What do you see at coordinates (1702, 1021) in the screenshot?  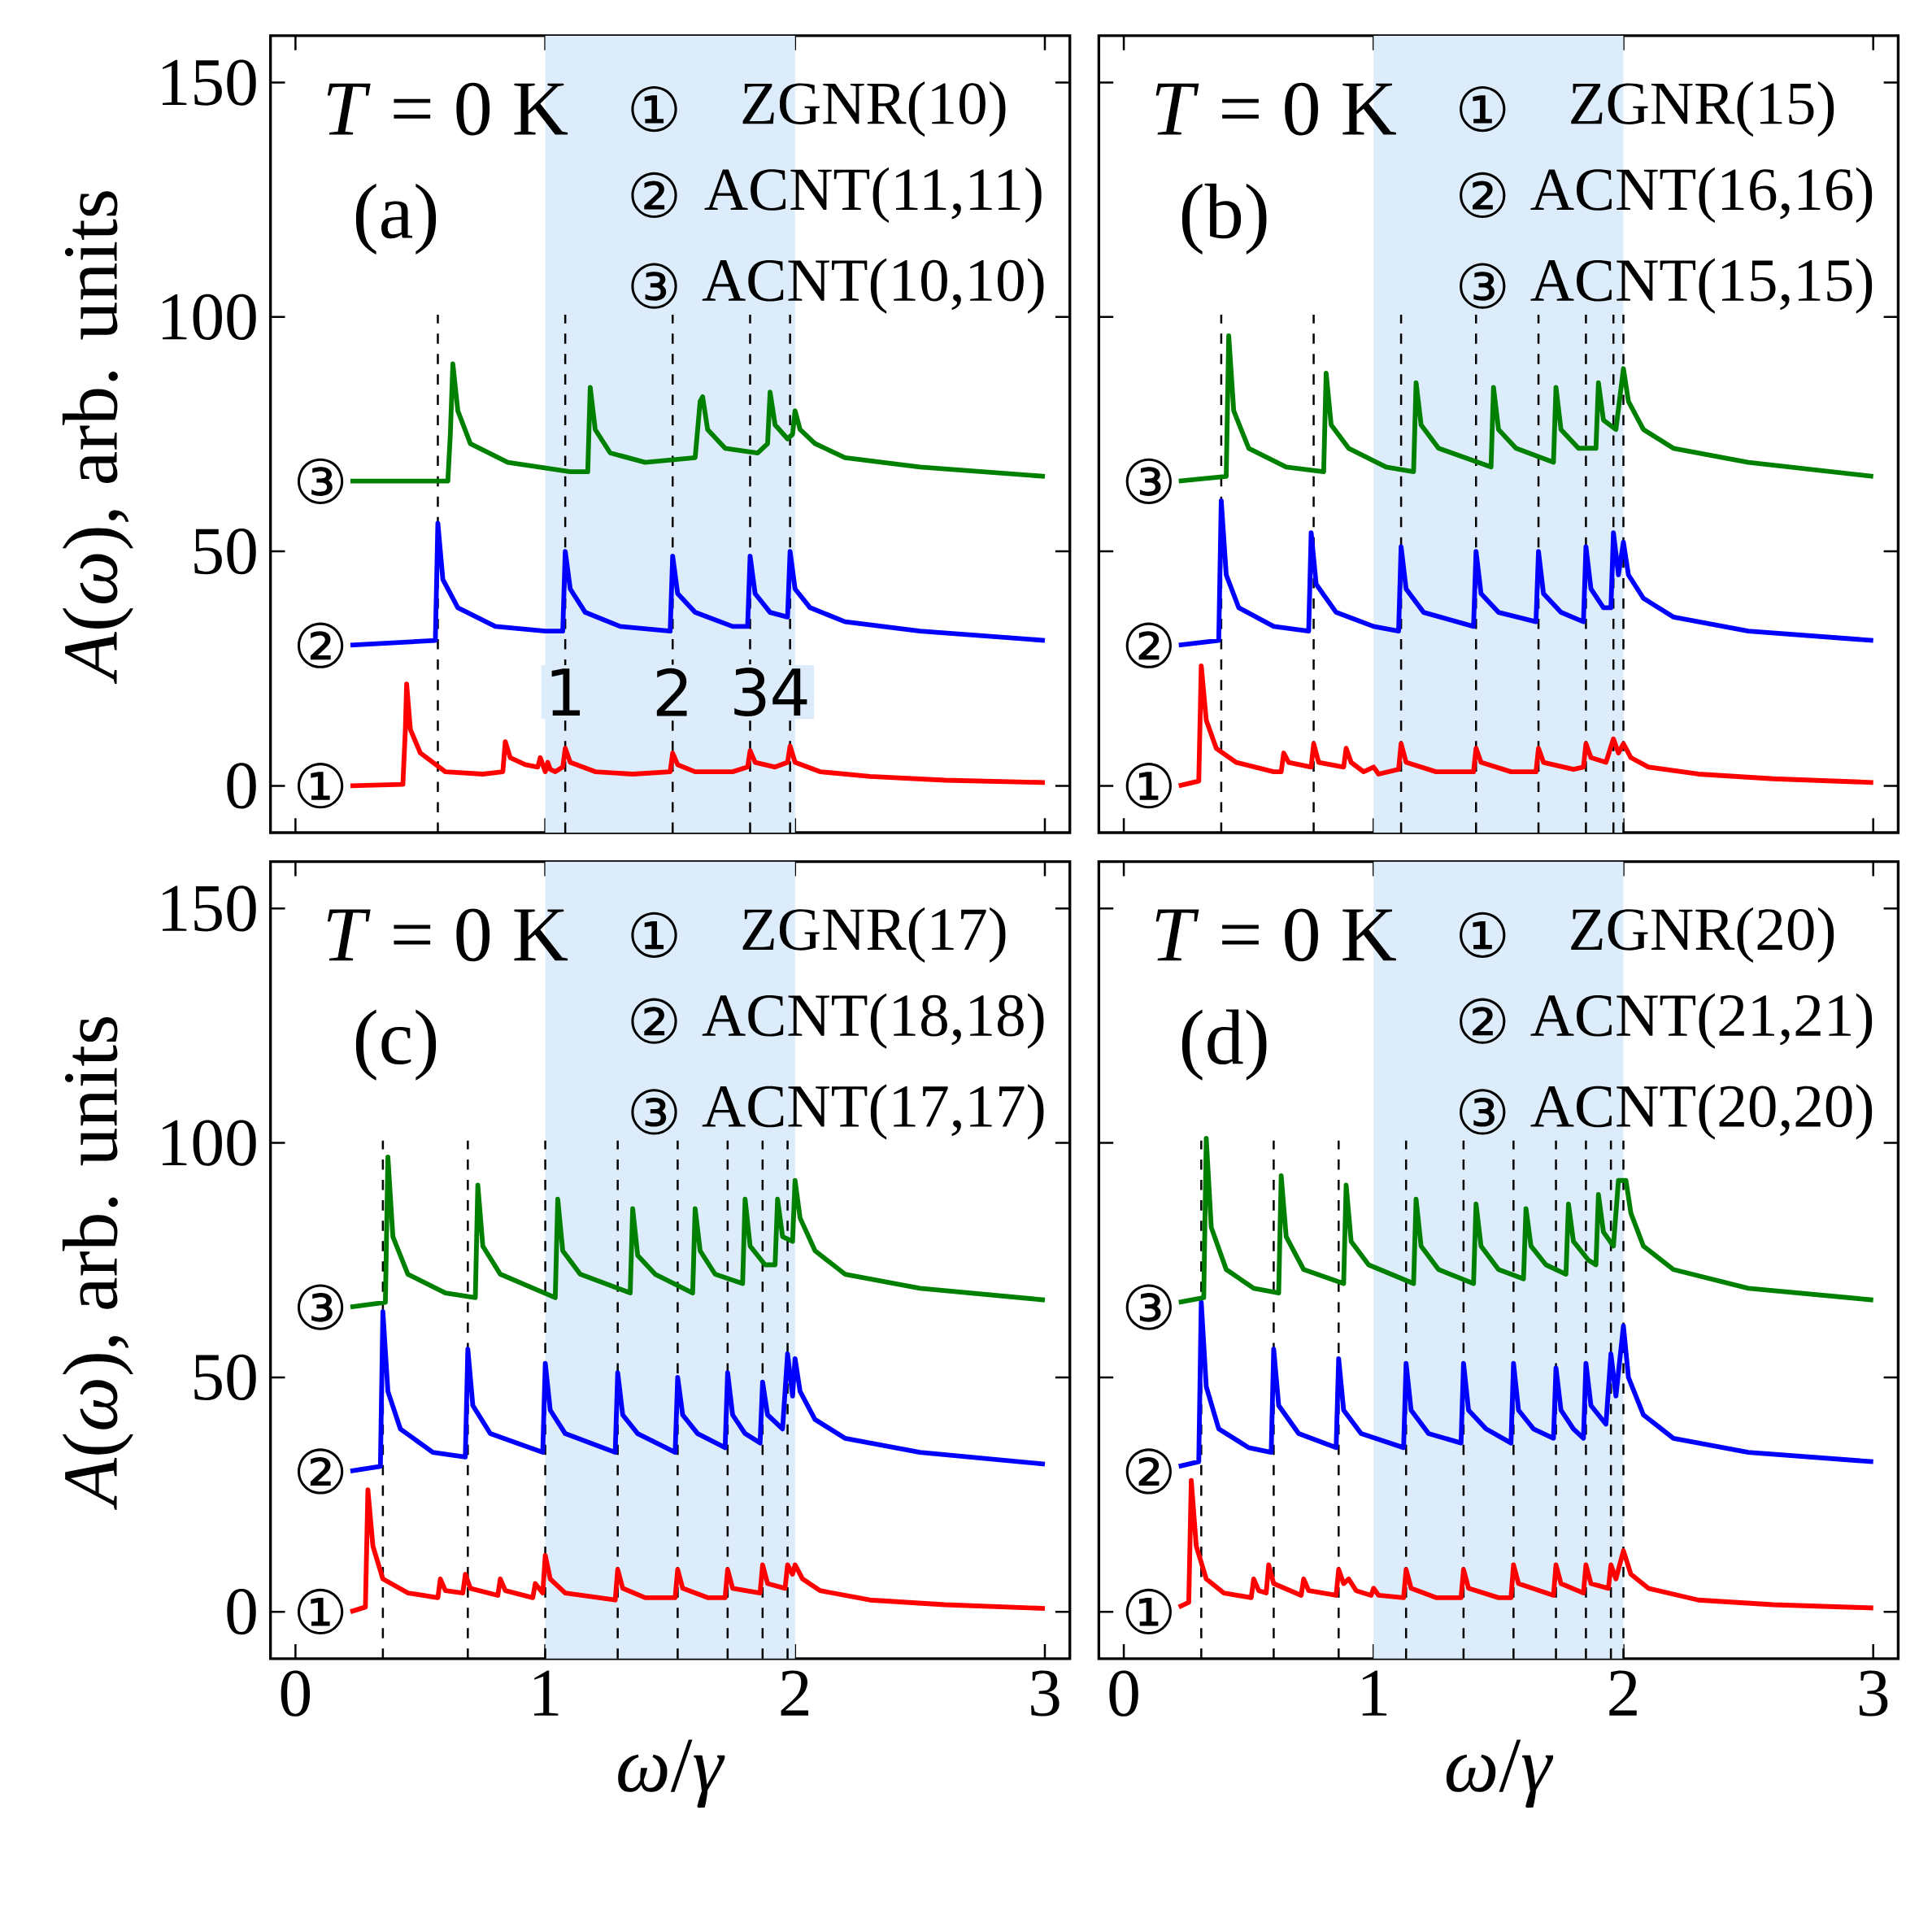 I see `annotation: ACNT(21,21)` at bounding box center [1702, 1021].